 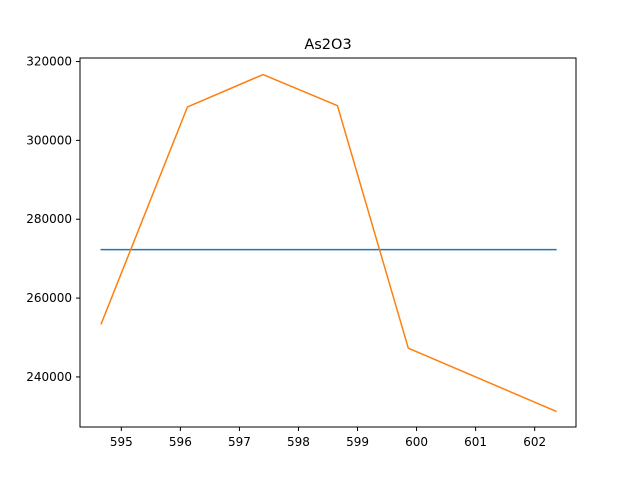 What do you see at coordinates (416, 442) in the screenshot?
I see `x-tick-label: 600` at bounding box center [416, 442].